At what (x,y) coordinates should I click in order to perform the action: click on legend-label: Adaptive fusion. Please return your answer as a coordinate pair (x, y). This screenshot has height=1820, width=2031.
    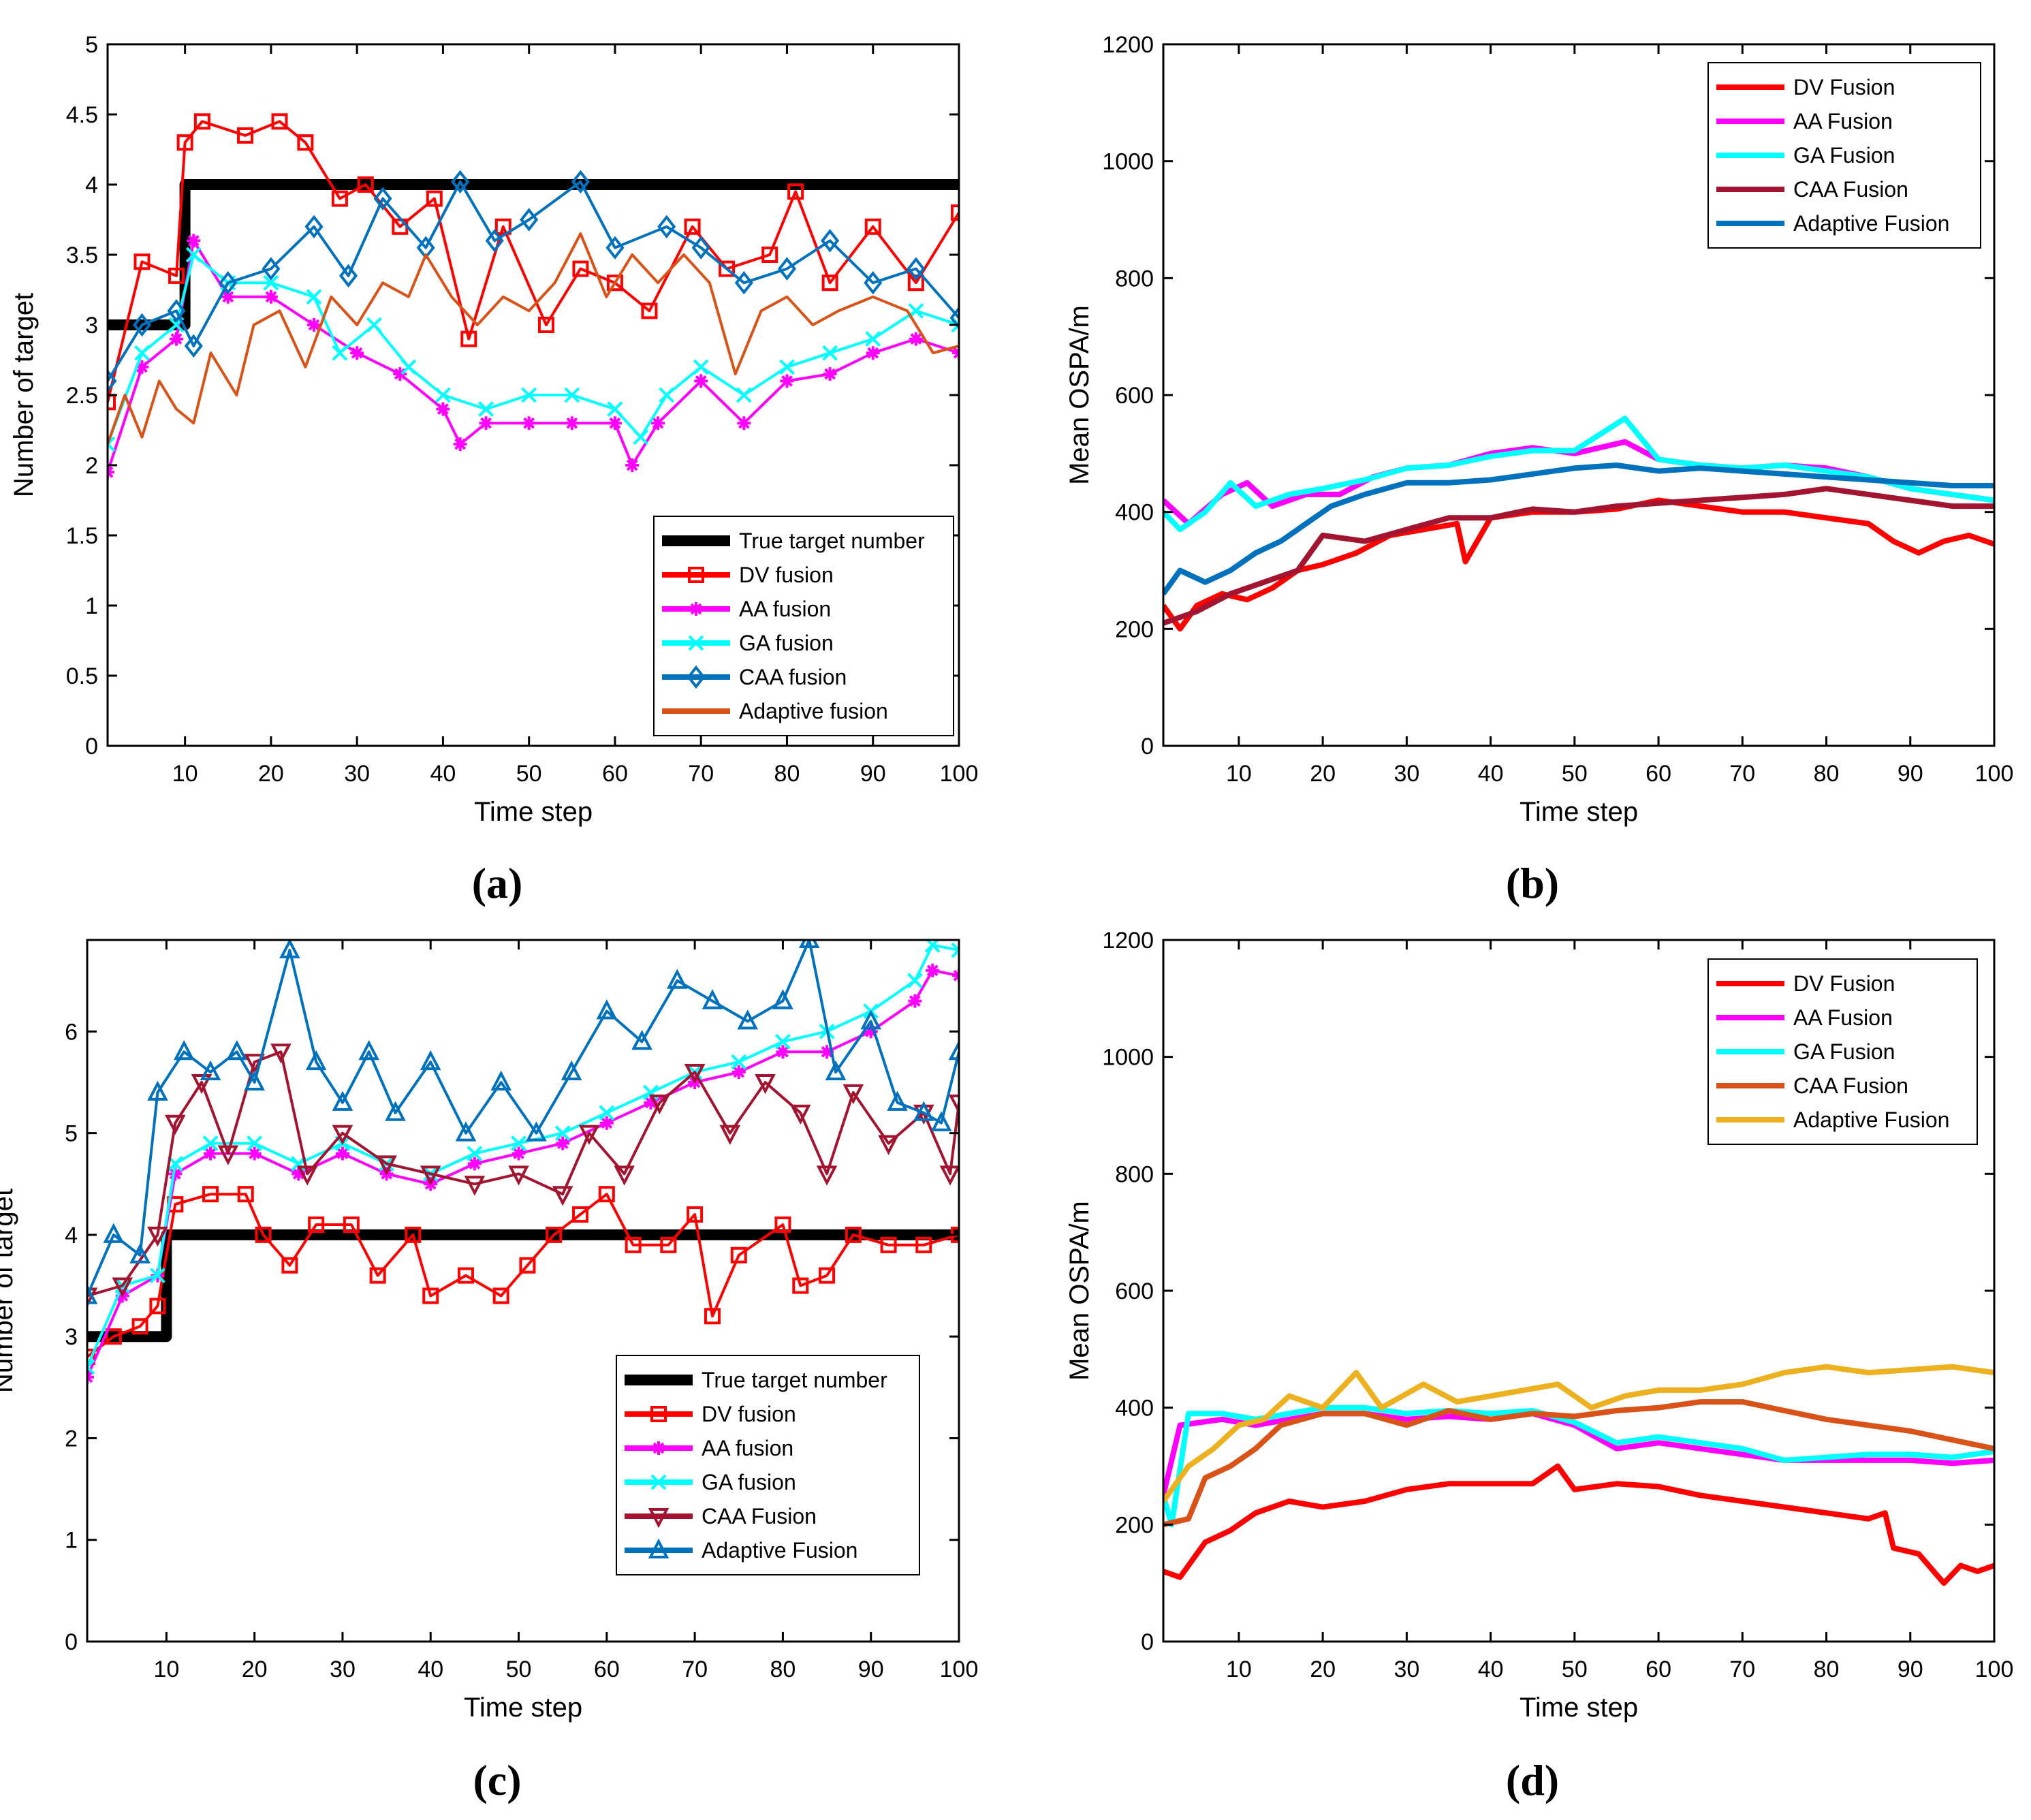
    Looking at the image, I should click on (813, 711).